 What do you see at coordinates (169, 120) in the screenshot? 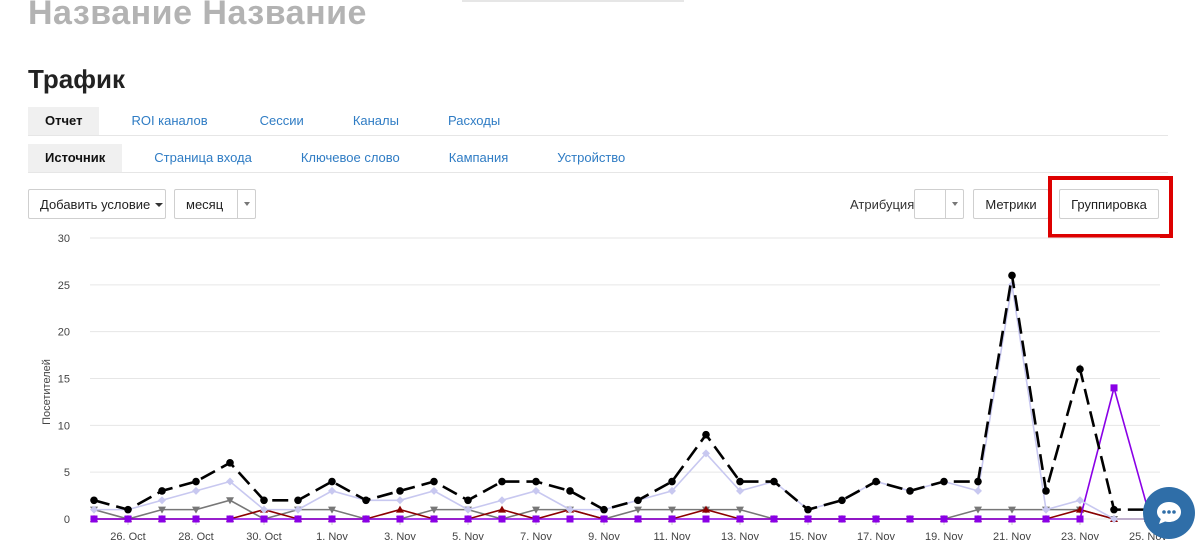
I see `tab-roi-channels: ROI каналов` at bounding box center [169, 120].